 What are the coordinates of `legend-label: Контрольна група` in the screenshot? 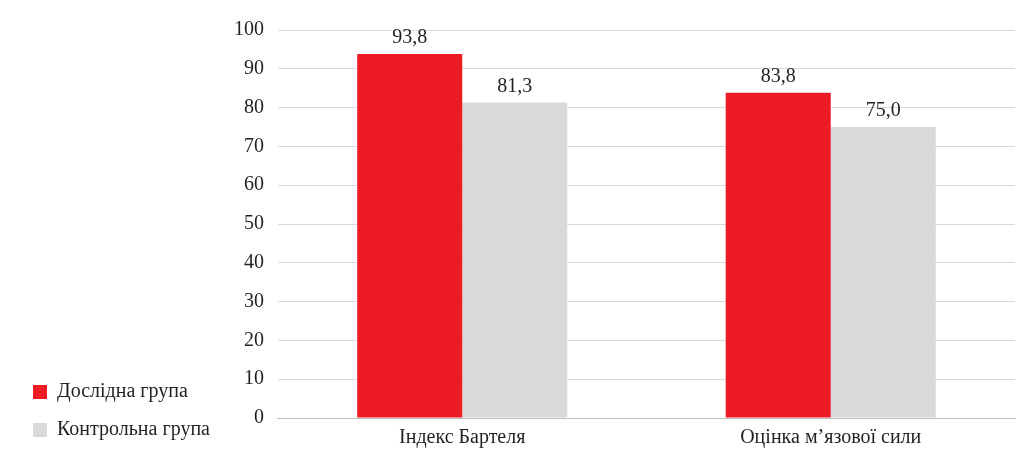 It's located at (134, 429).